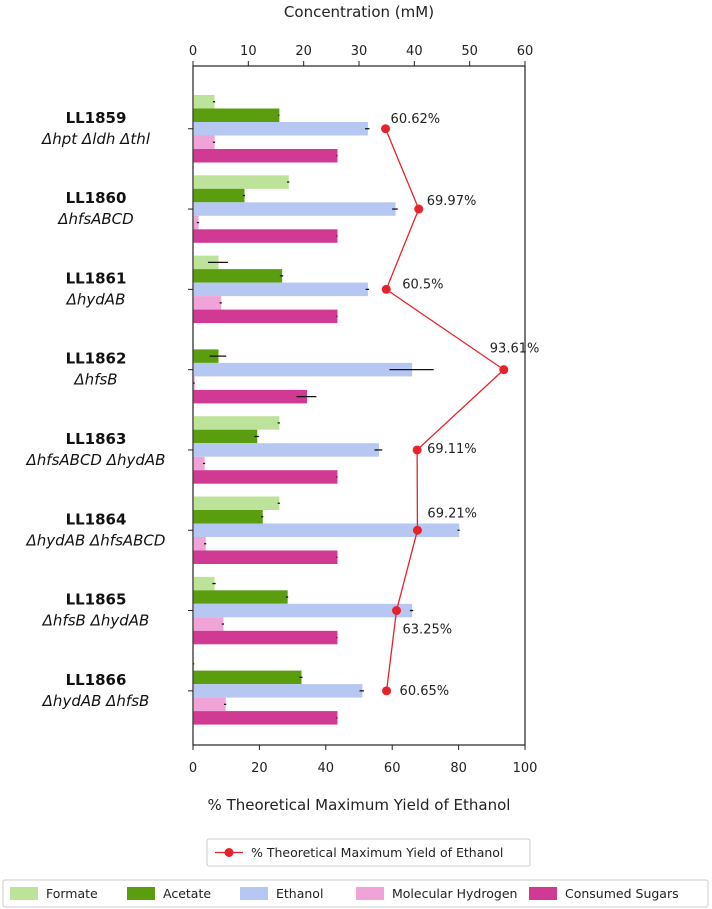 This screenshot has height=909, width=712. What do you see at coordinates (229, 852) in the screenshot?
I see `yield-legend-marker` at bounding box center [229, 852].